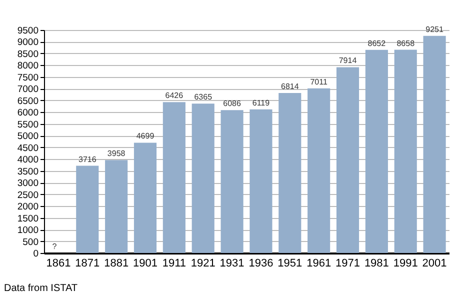 The height and width of the screenshot is (303, 455). What do you see at coordinates (27, 54) in the screenshot?
I see `y-tick-label: 8500` at bounding box center [27, 54].